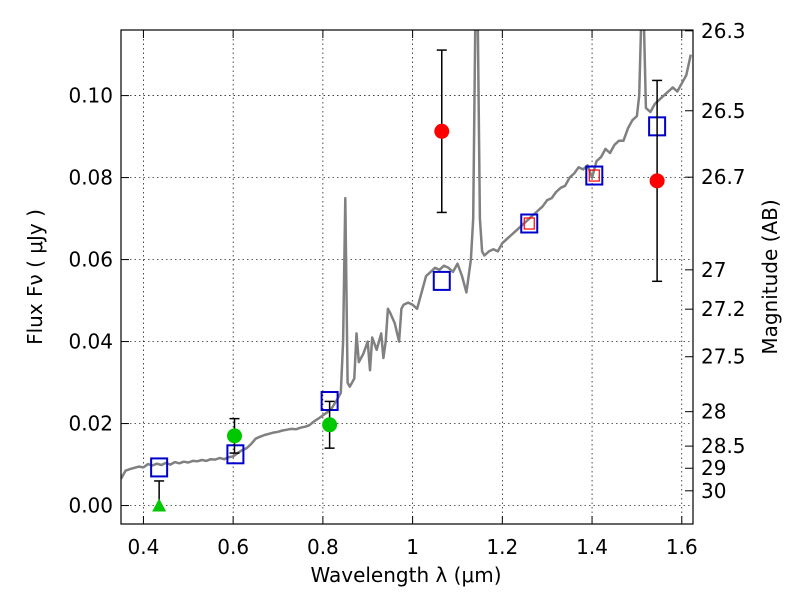  I want to click on y-tick-label: 0.00, so click(90, 506).